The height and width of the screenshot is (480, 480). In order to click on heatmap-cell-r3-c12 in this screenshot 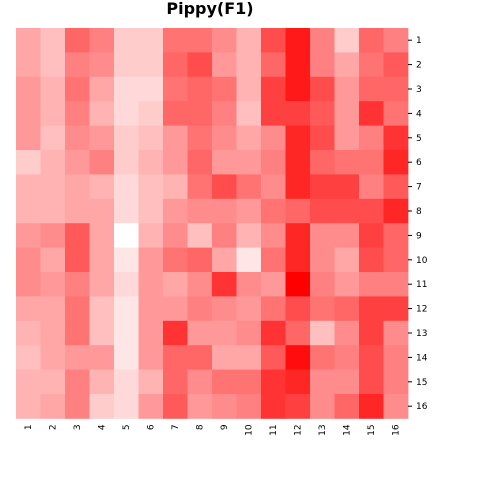, I will do `click(298, 89)`.